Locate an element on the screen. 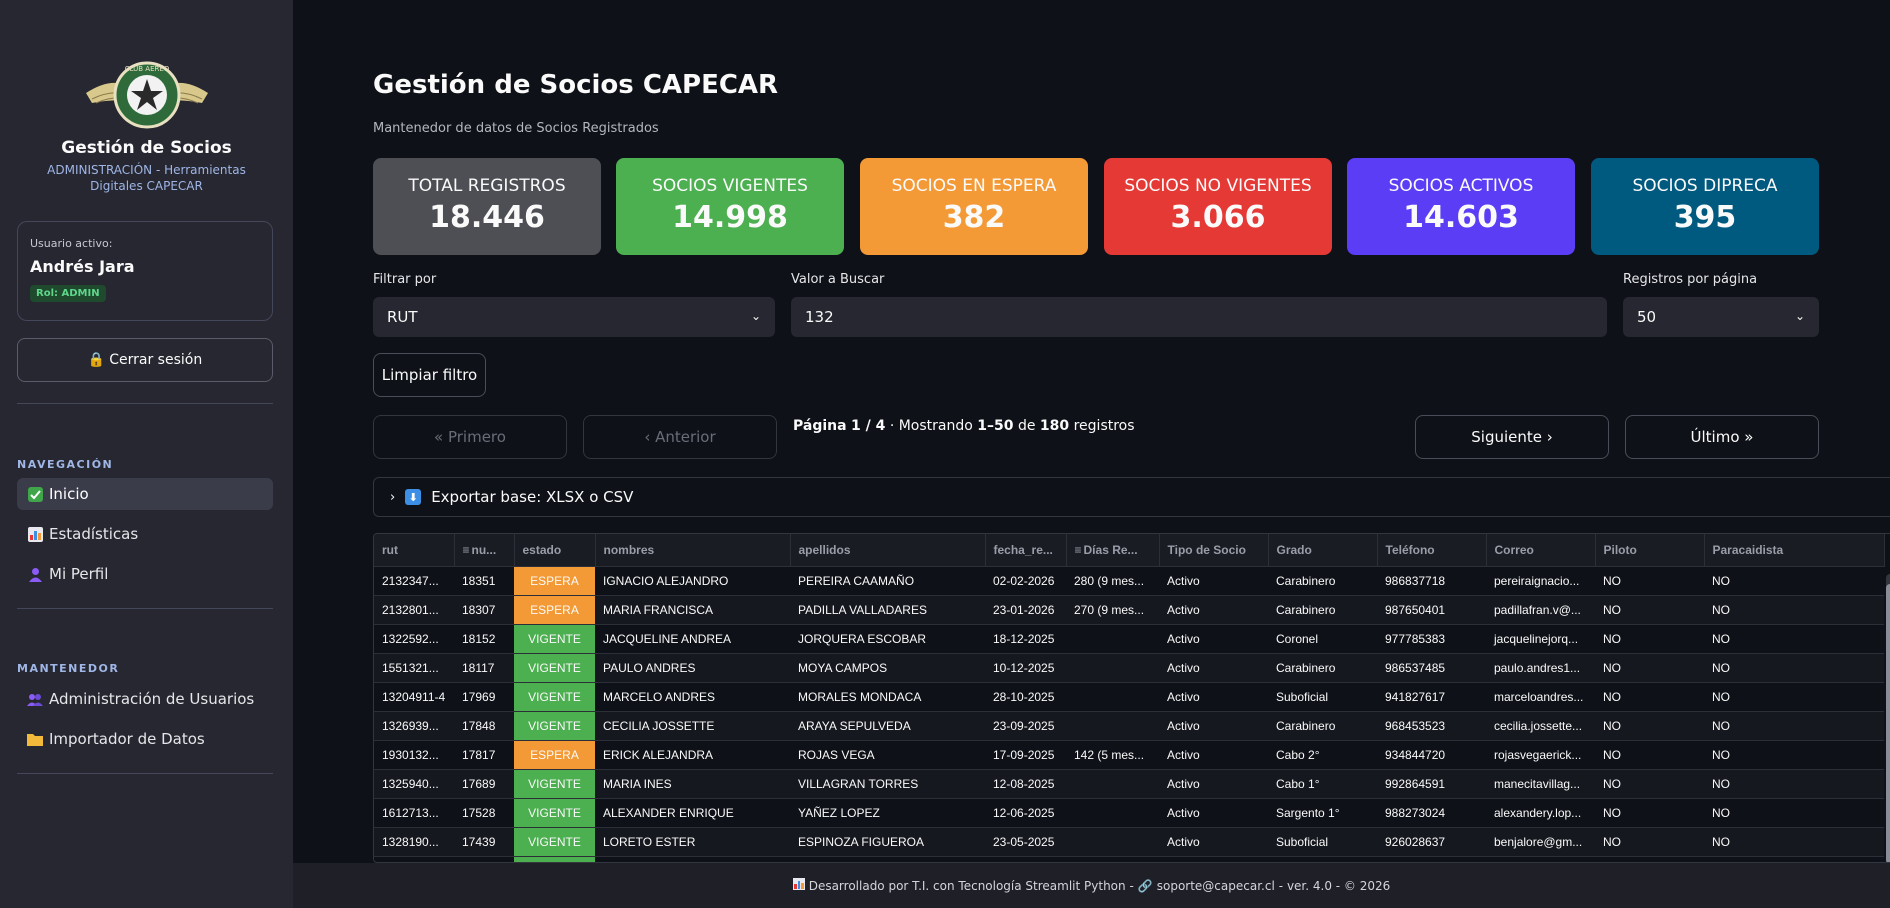 This screenshot has width=1890, height=908. prev-page-button: ‹ Anterior is located at coordinates (680, 437).